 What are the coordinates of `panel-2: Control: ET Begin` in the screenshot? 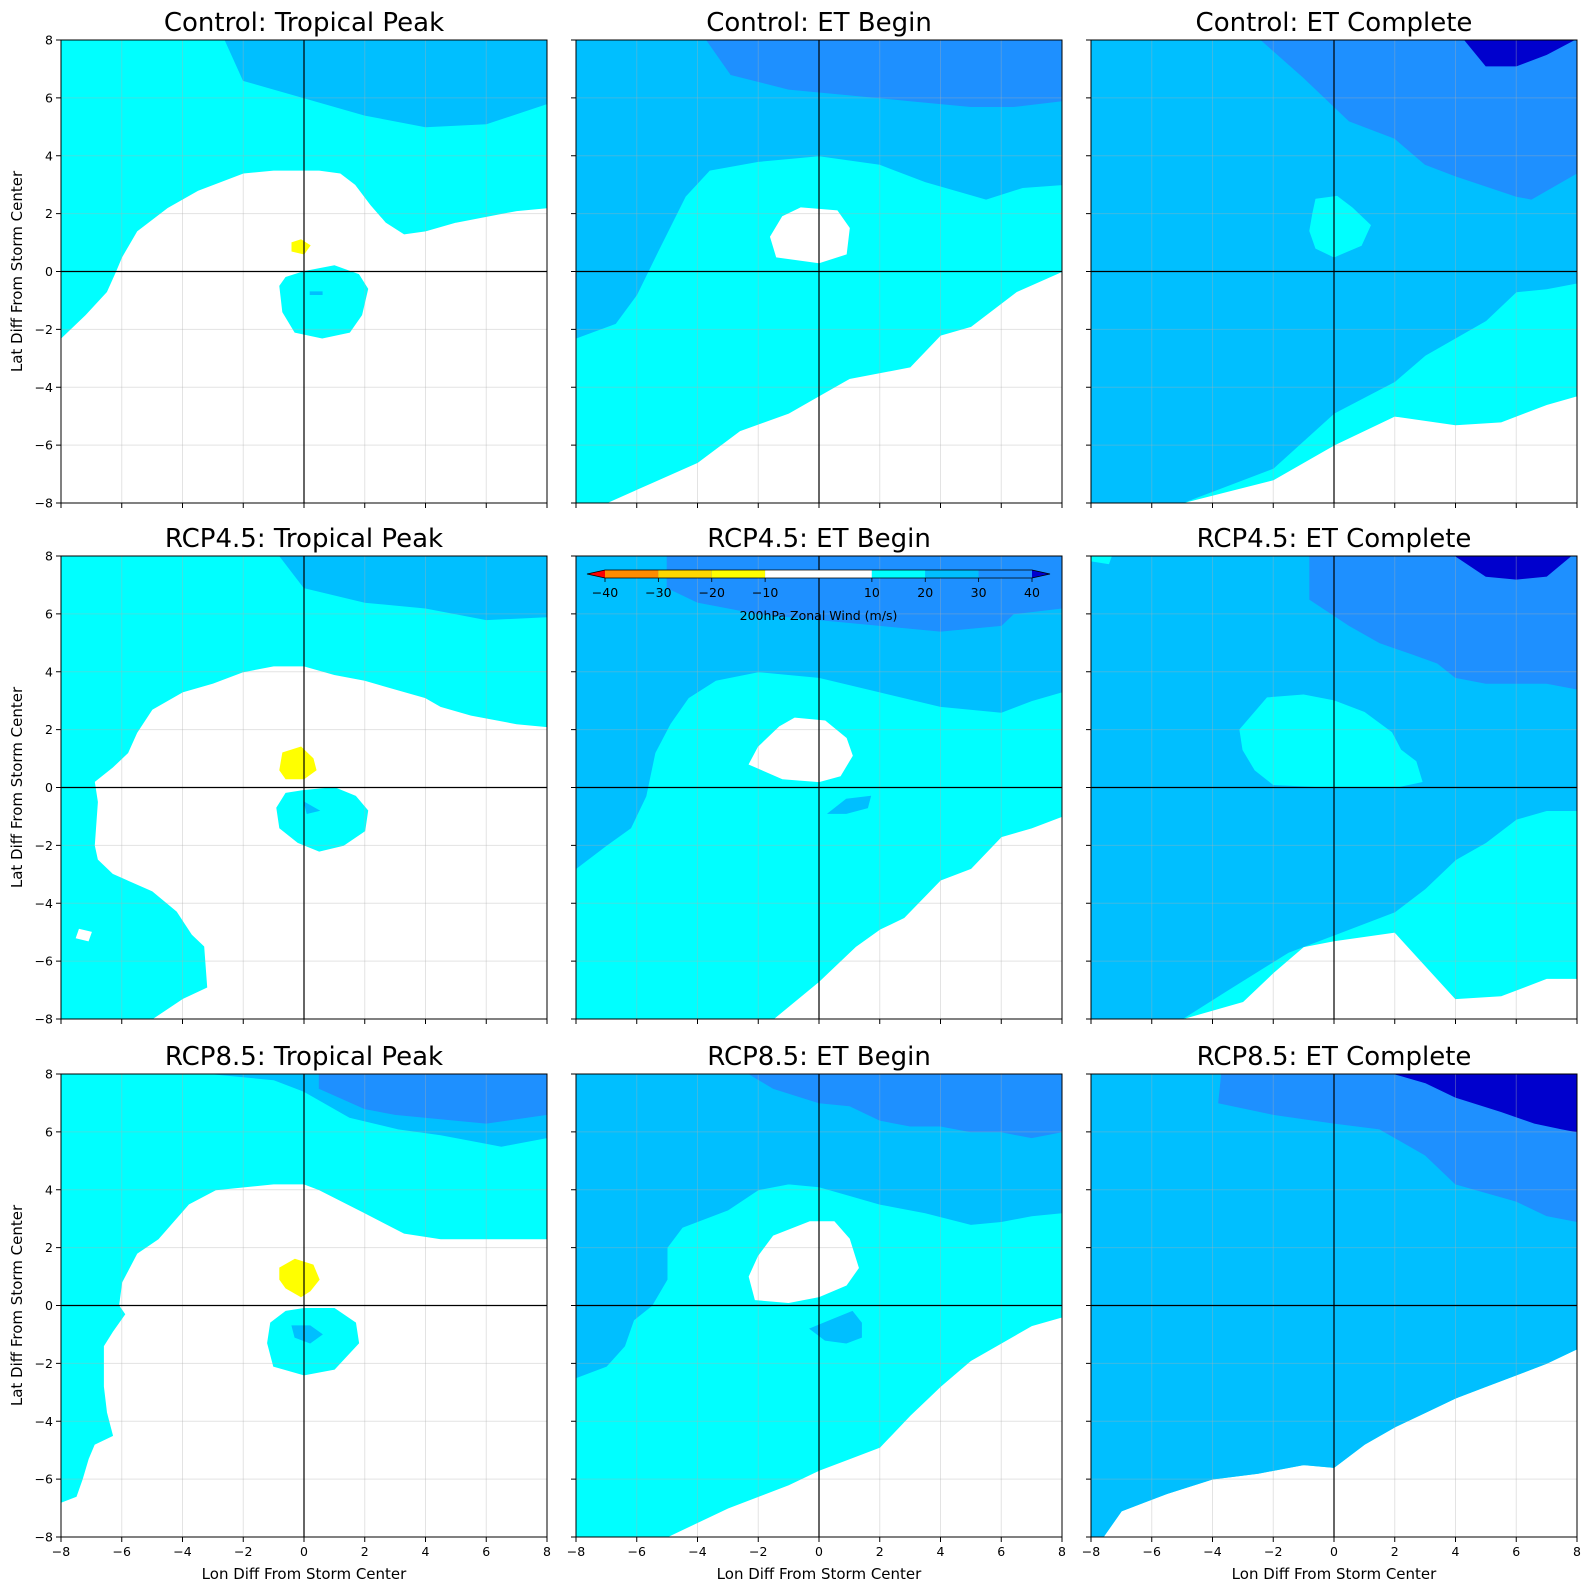 It's located at (817, 258).